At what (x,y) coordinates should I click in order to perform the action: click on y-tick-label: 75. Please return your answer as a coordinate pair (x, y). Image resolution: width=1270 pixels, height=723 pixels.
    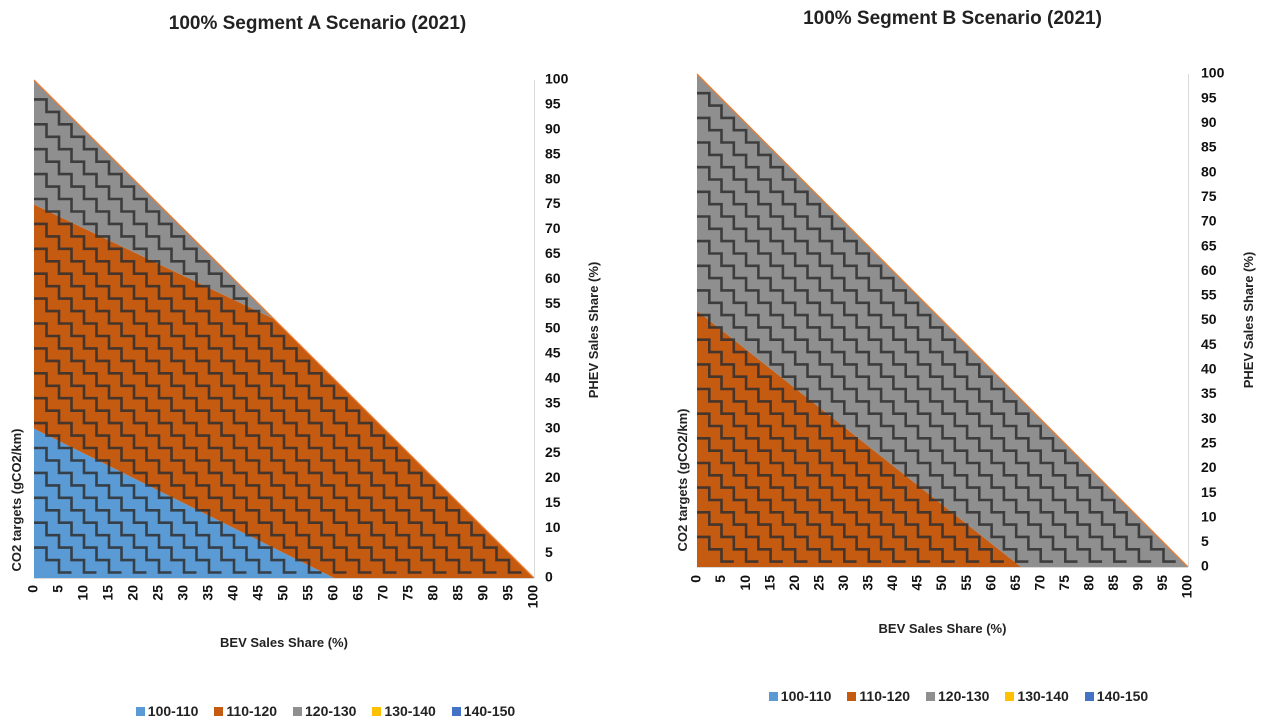
    Looking at the image, I should click on (1209, 196).